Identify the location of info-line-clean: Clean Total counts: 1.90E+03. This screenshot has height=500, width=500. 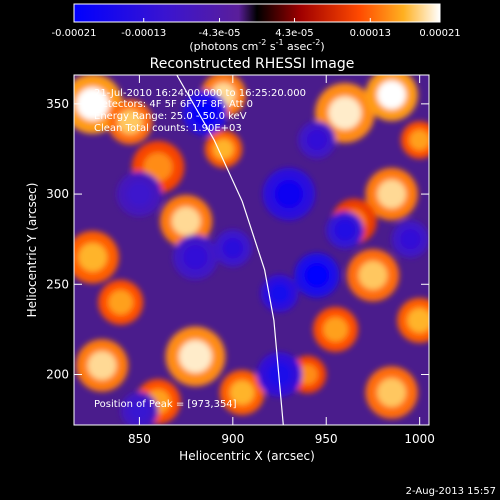
(168, 128).